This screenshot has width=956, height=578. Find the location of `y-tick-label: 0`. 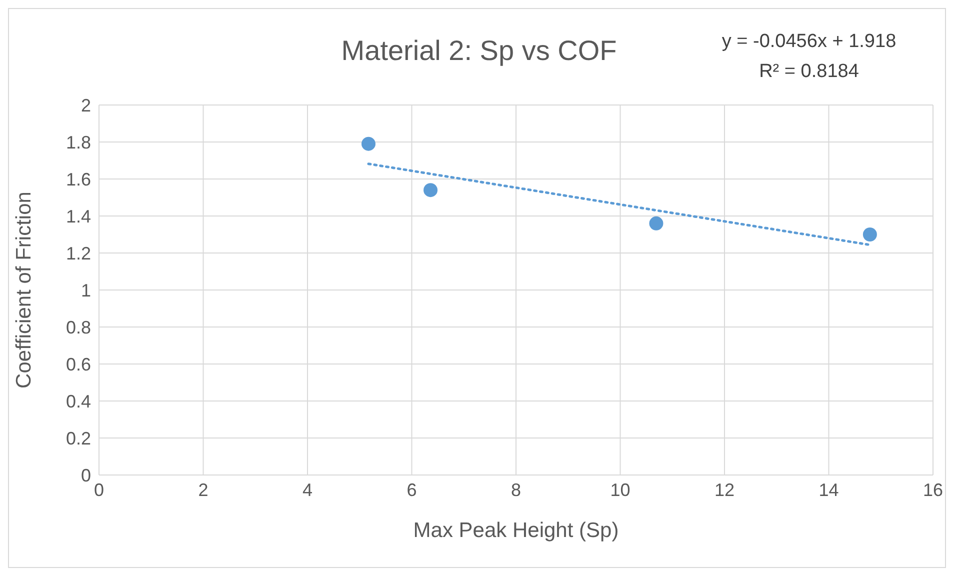

y-tick-label: 0 is located at coordinates (85, 475).